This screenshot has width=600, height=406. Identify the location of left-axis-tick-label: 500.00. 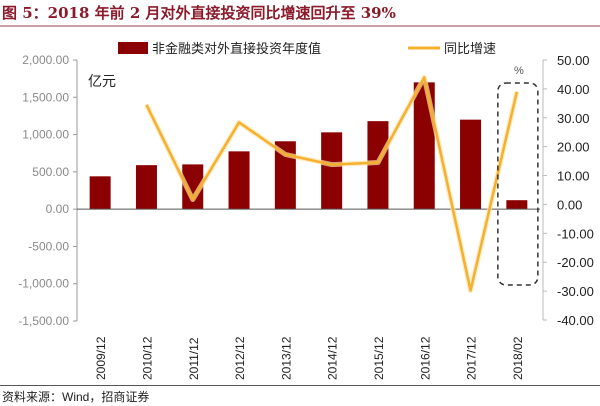
(50, 172).